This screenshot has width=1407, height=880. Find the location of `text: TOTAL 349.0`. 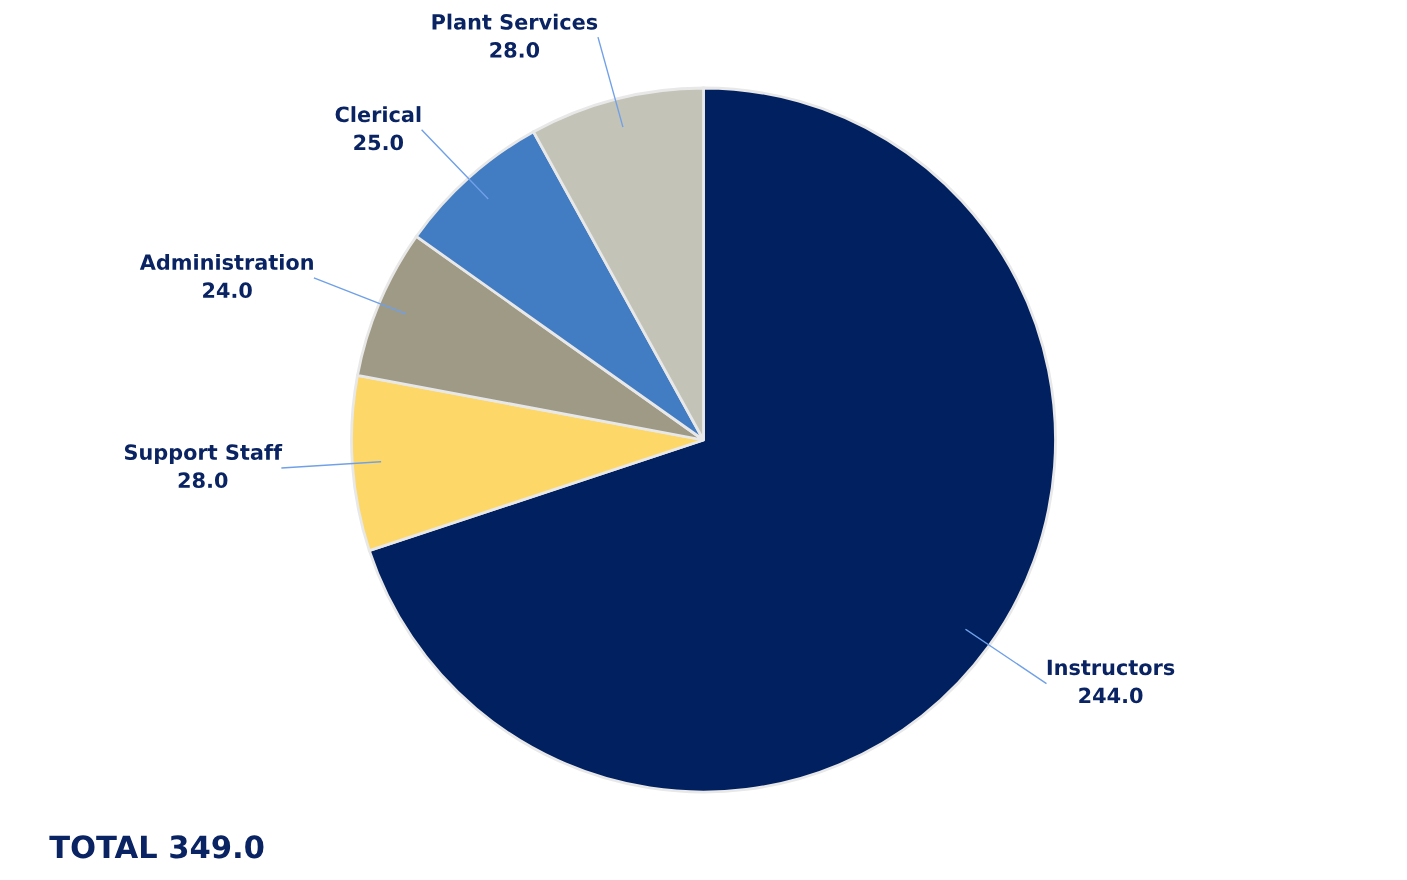

text: TOTAL 349.0 is located at coordinates (156, 847).